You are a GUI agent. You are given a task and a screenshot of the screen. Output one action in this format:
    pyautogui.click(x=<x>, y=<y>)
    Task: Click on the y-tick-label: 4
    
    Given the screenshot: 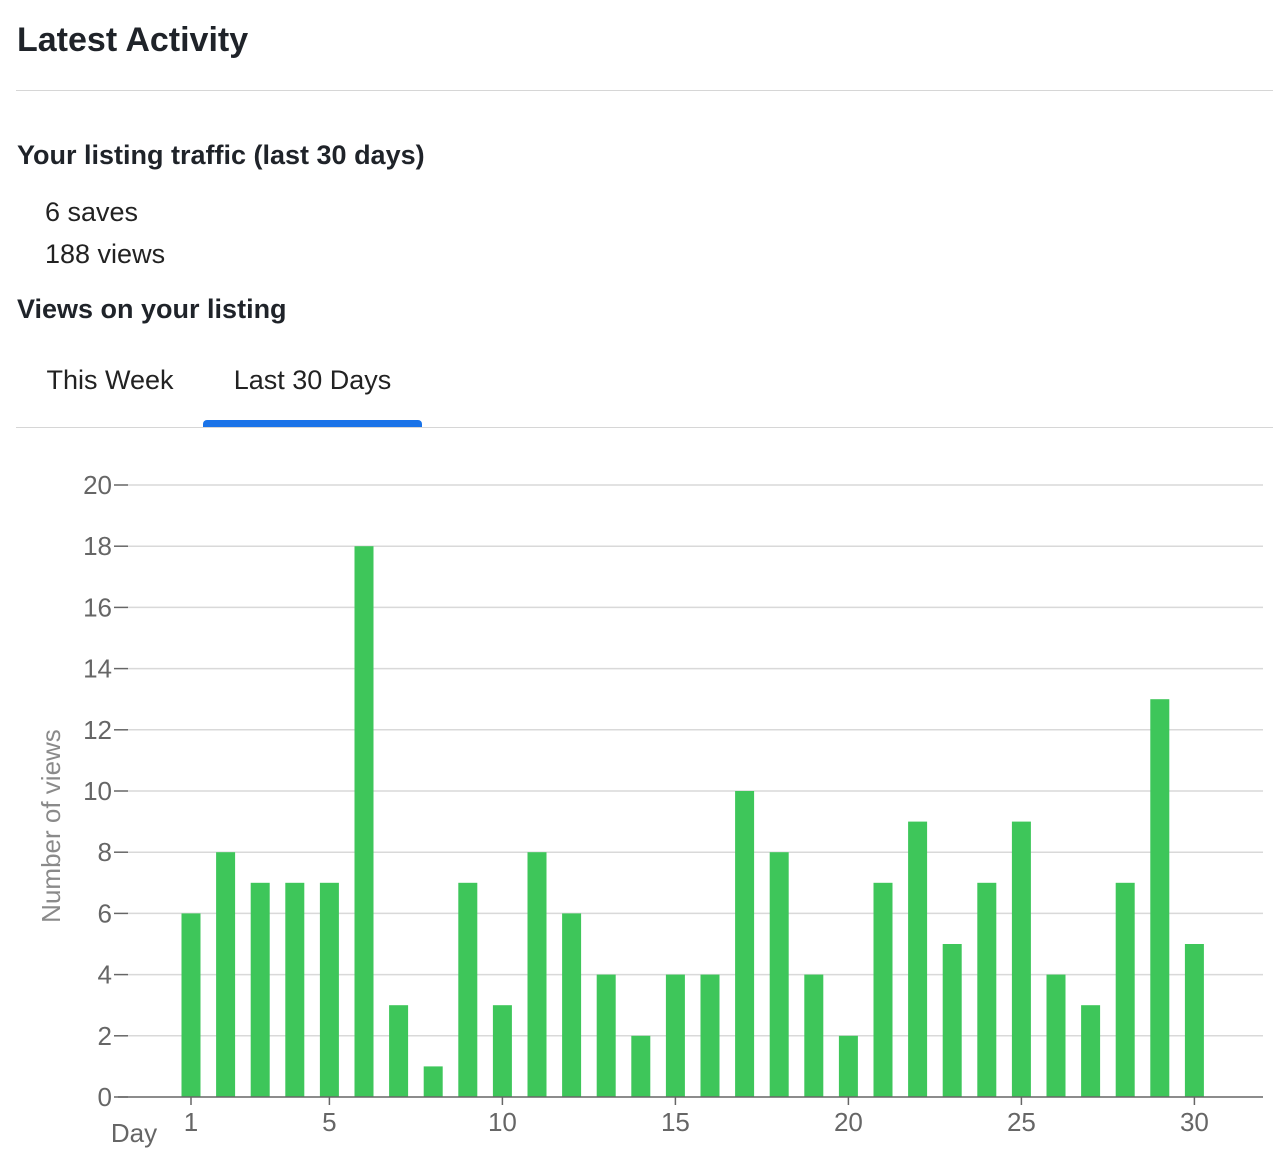 What is the action you would take?
    pyautogui.click(x=105, y=975)
    